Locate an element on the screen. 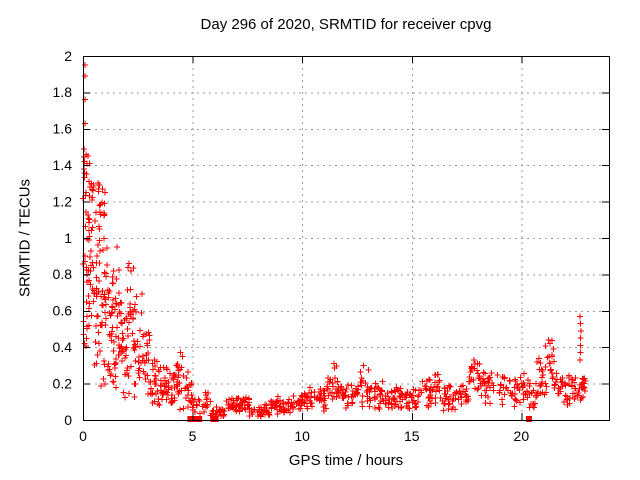 This screenshot has height=480, width=640. y-tick-label: 0.8 is located at coordinates (63, 274).